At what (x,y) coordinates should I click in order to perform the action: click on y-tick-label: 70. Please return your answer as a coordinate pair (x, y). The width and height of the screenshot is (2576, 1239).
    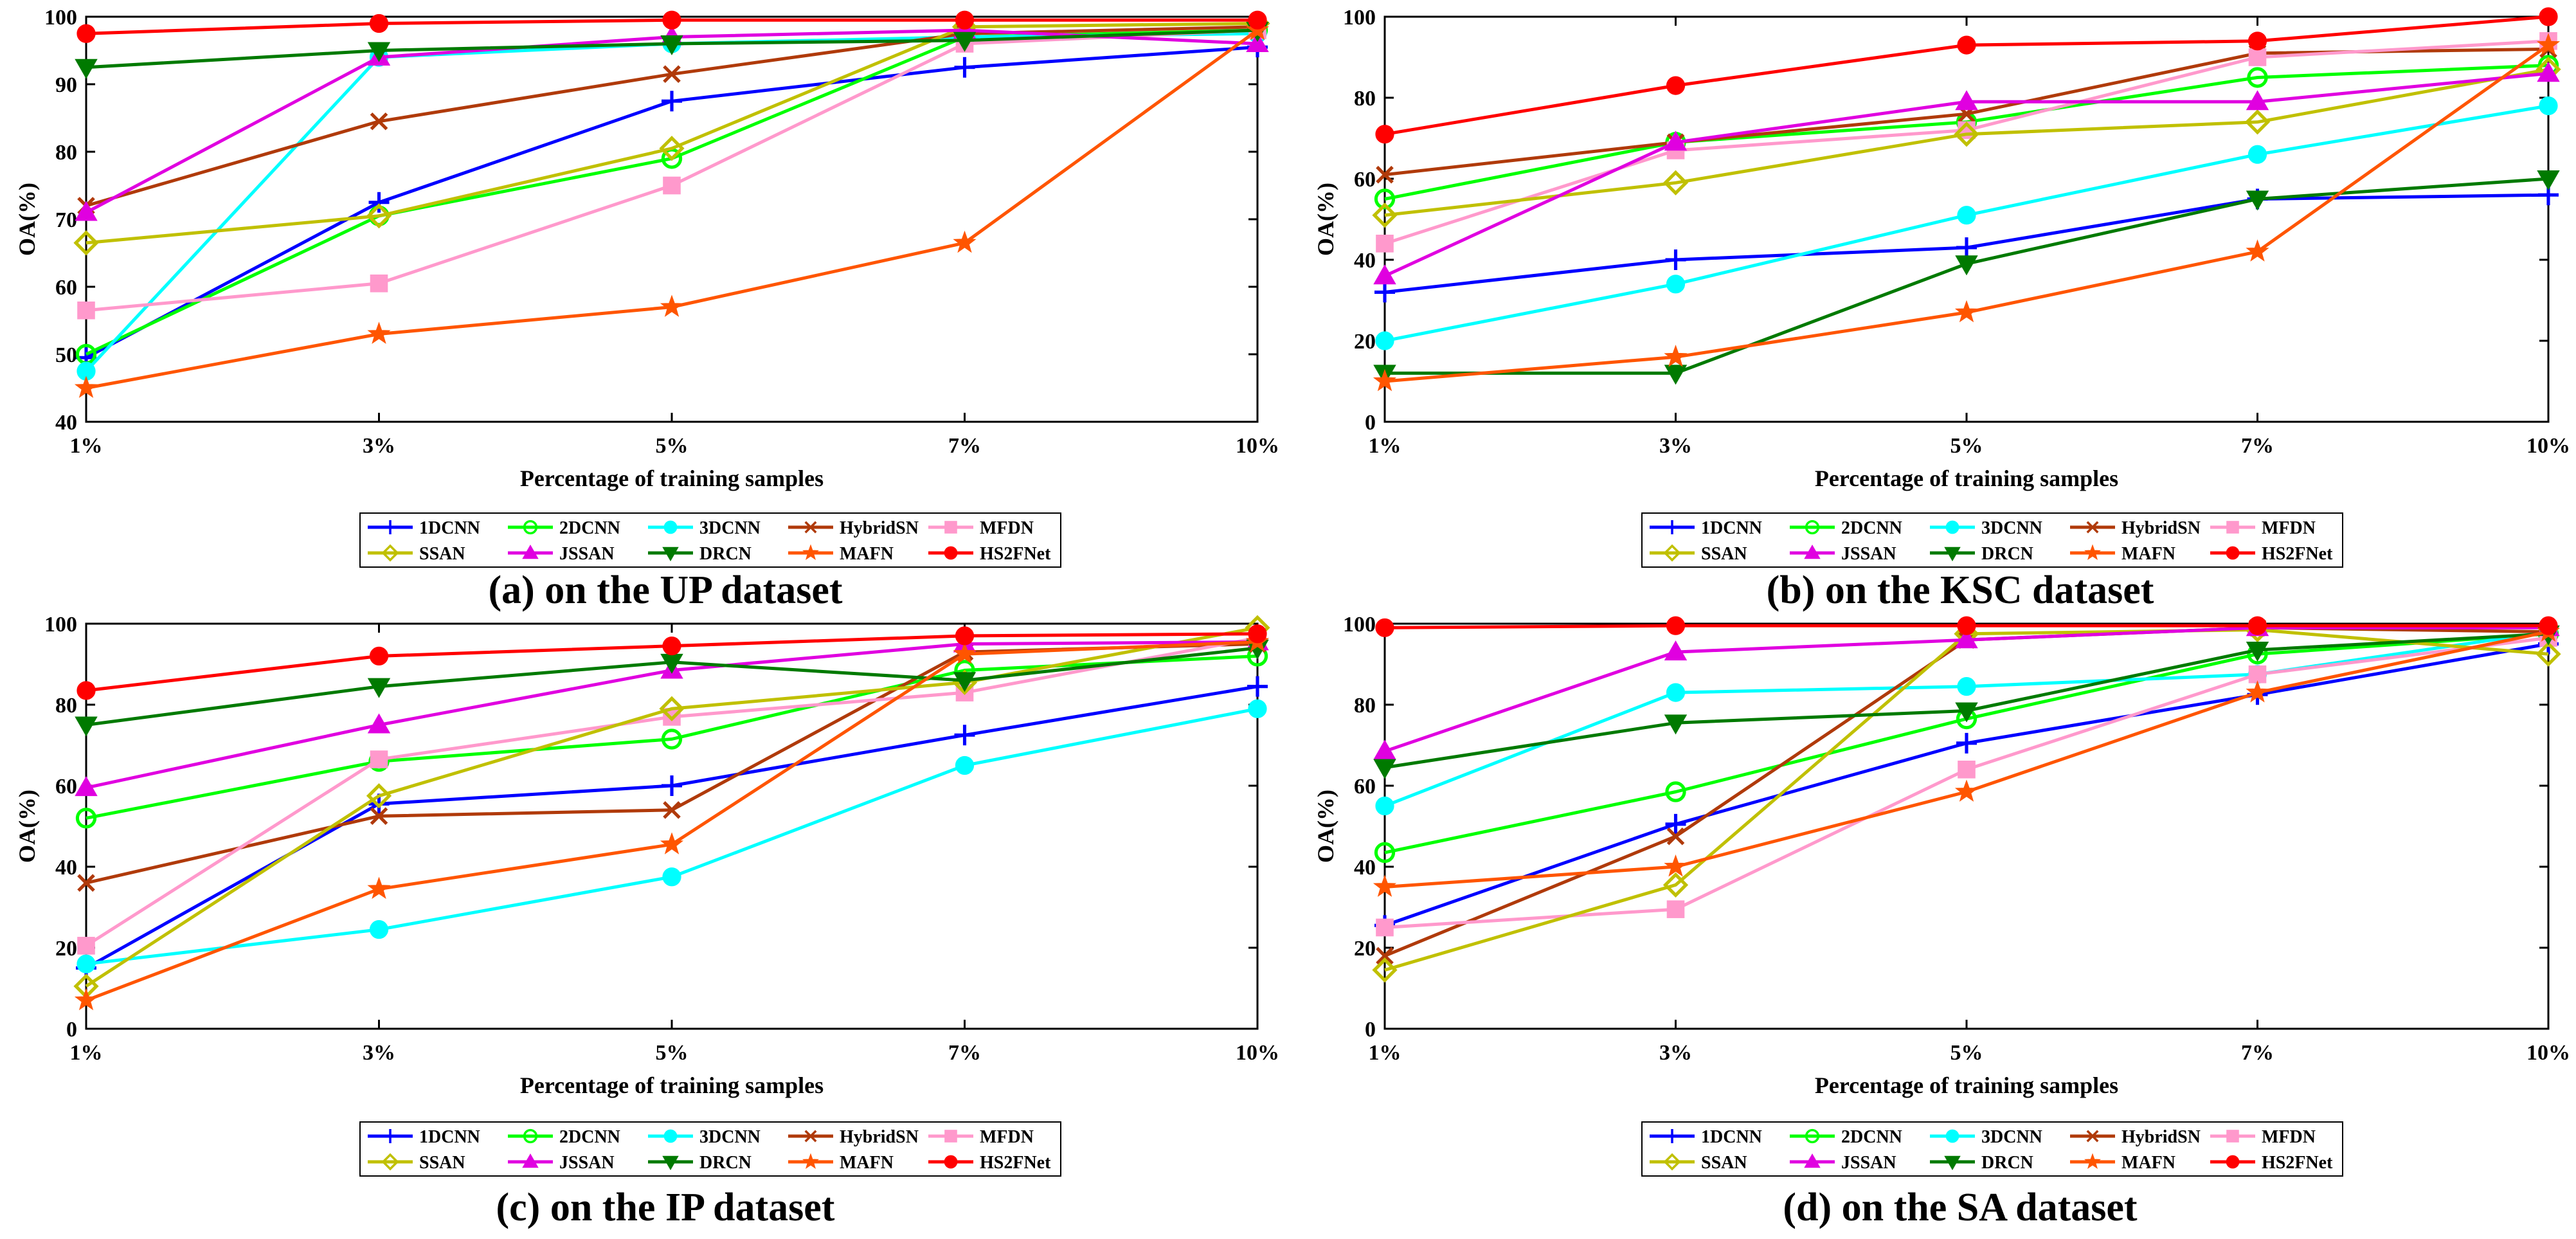
    Looking at the image, I should click on (66, 220).